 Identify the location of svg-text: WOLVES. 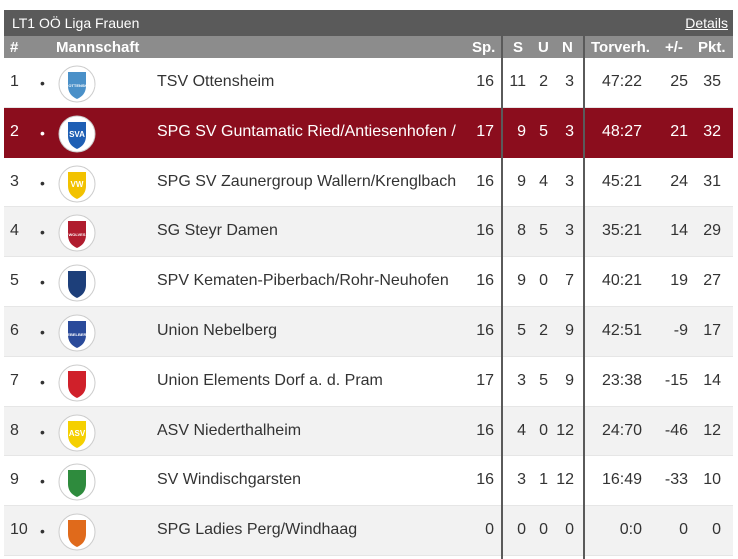
(76, 234).